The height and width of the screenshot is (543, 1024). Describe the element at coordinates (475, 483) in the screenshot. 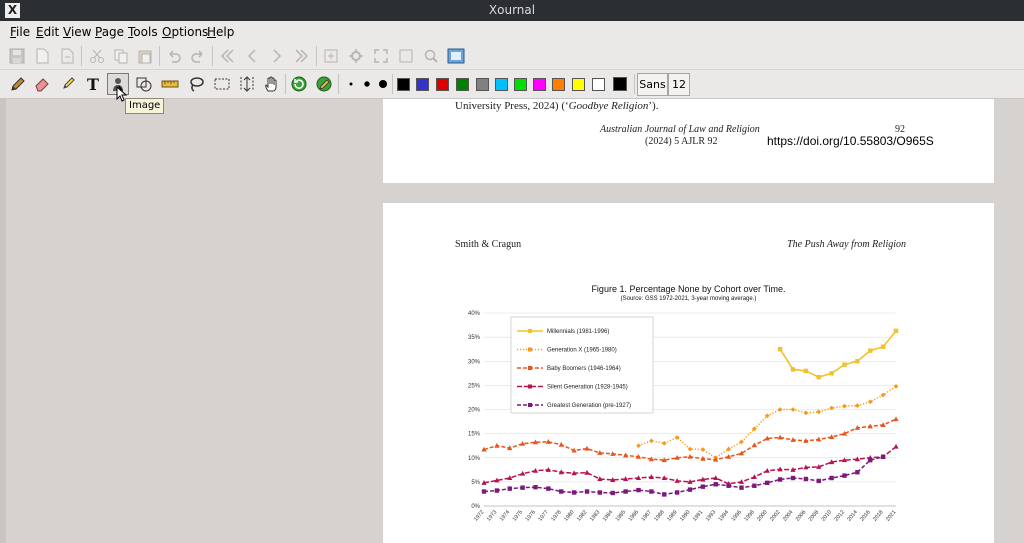

I see `y-tick-label: 5%` at that location.